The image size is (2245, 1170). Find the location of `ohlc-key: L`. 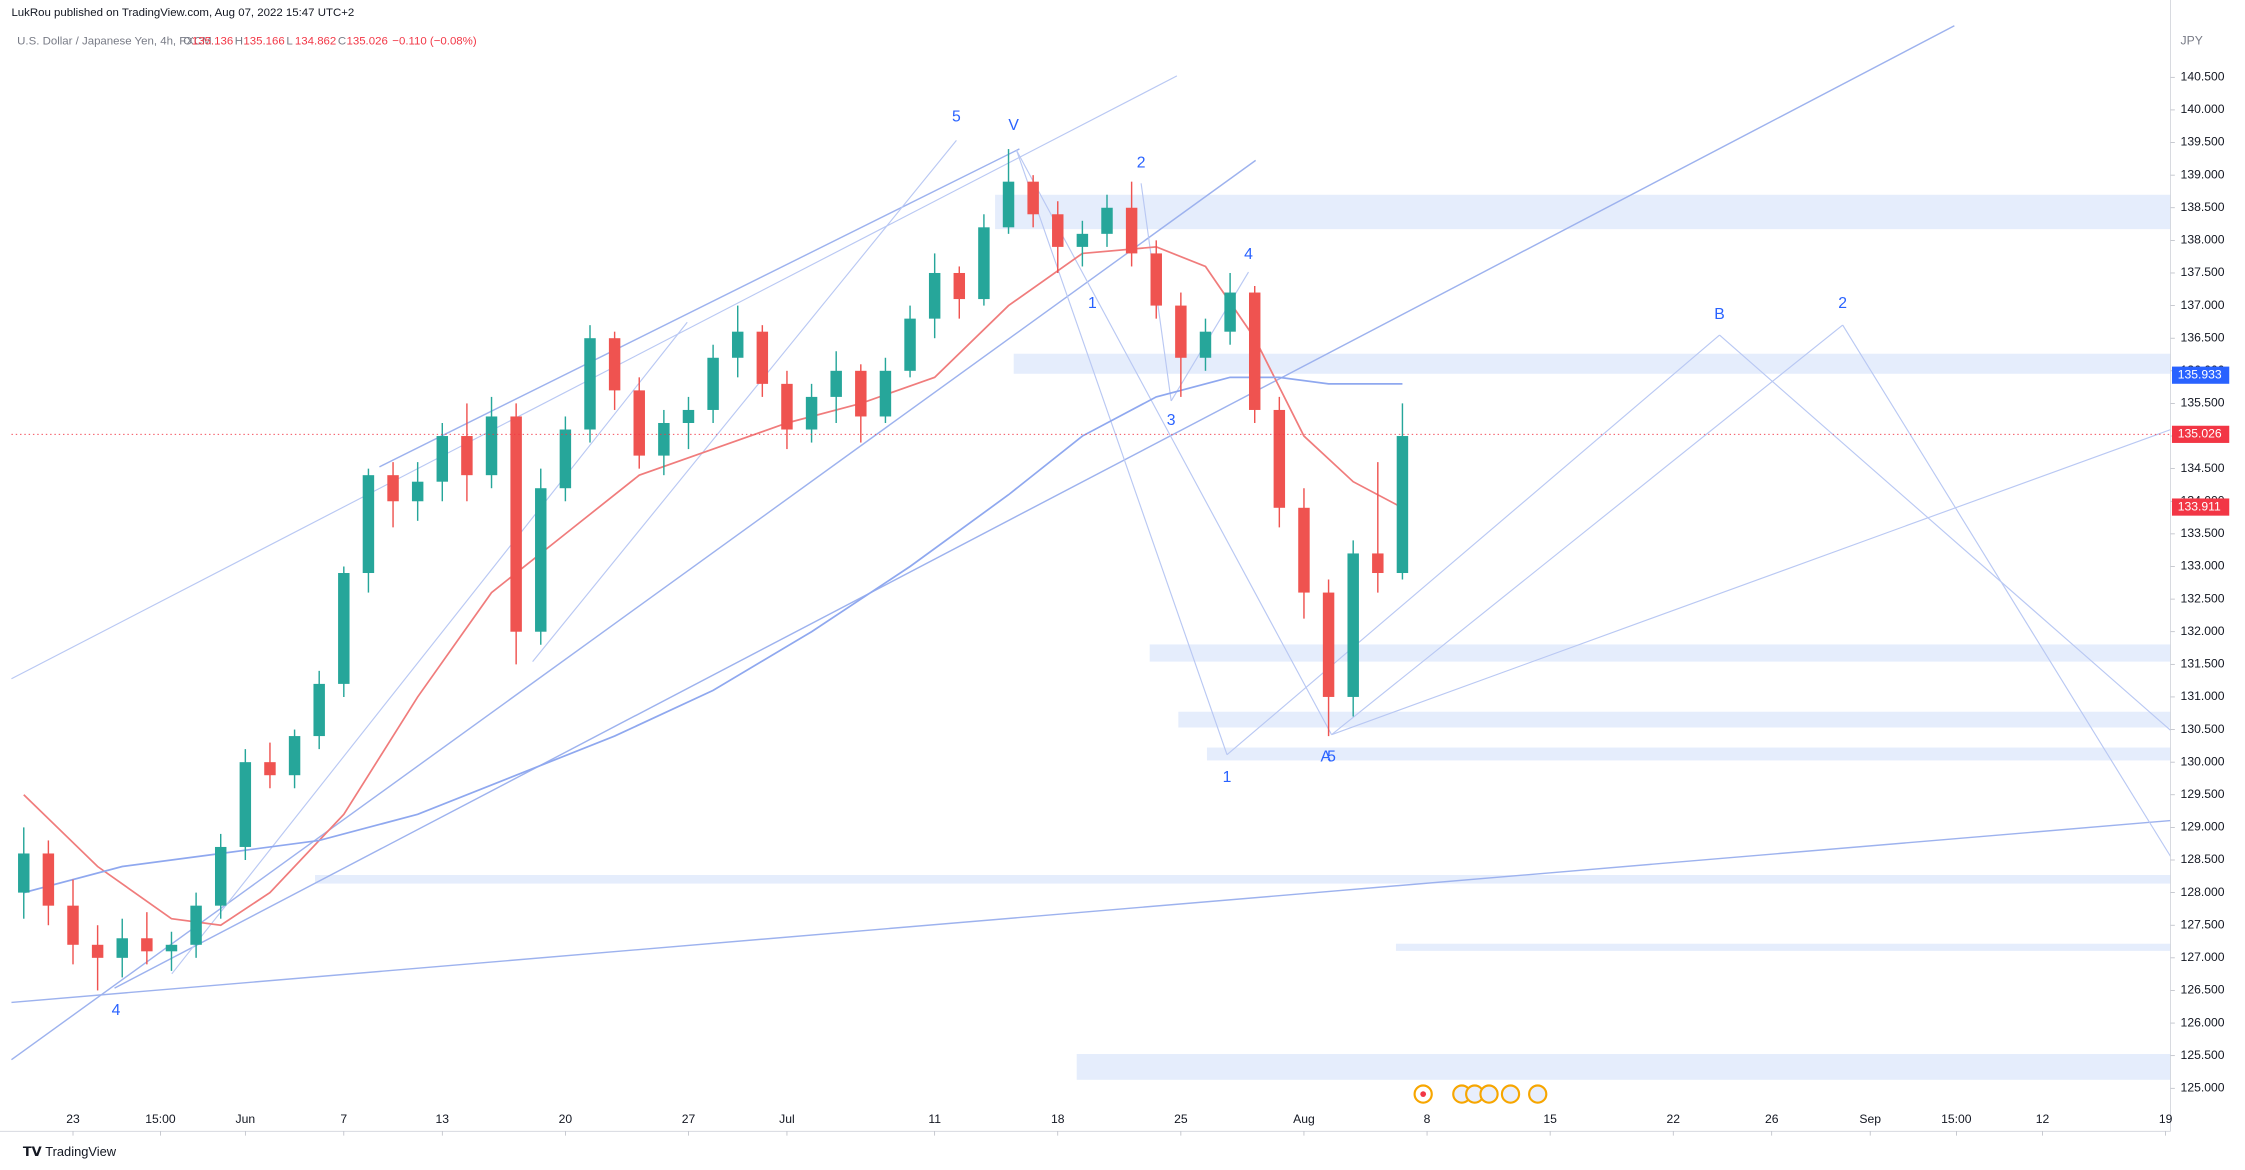

ohlc-key: L is located at coordinates (289, 42).